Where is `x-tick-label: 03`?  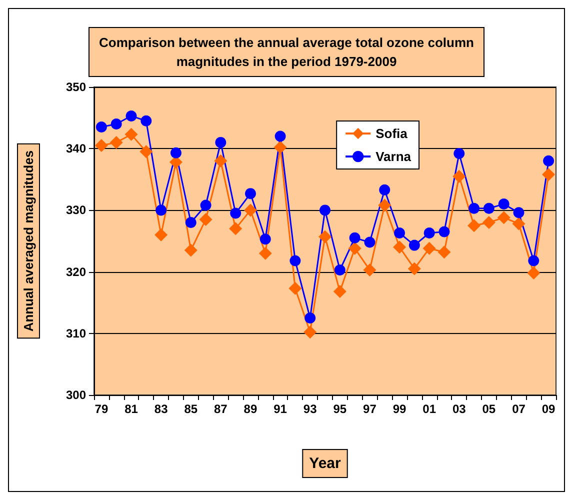
x-tick-label: 03 is located at coordinates (459, 409).